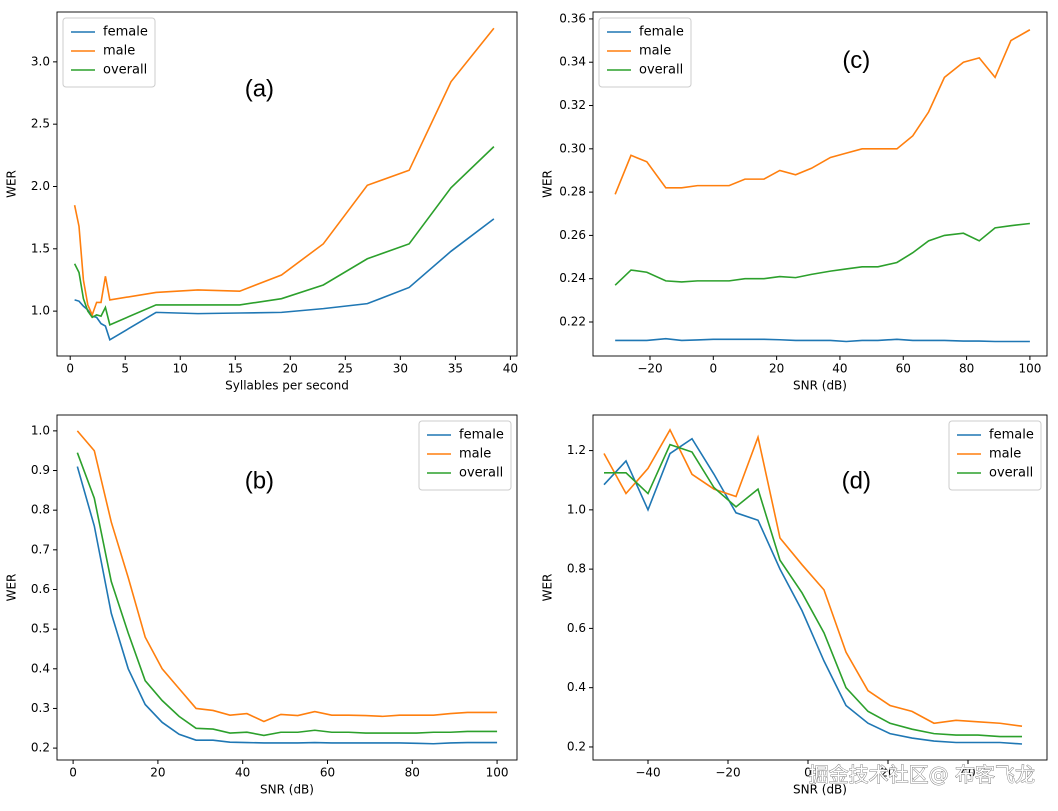 The image size is (1058, 811). Describe the element at coordinates (576, 450) in the screenshot. I see `y-tick-label: 1.2` at that location.